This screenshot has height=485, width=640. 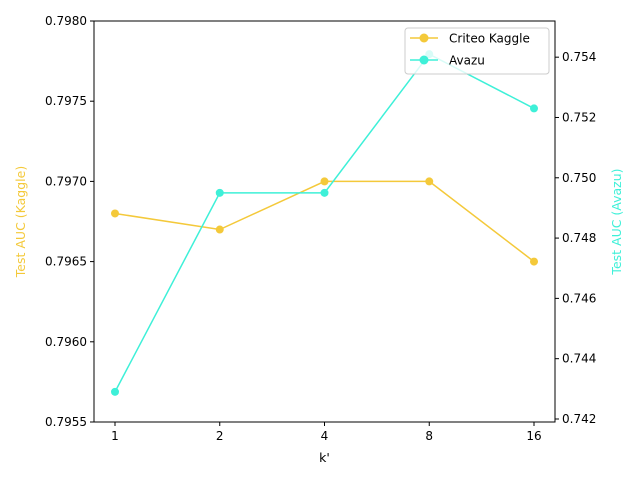 I want to click on y-right-tick-label-0-746: 0.746, so click(x=579, y=298).